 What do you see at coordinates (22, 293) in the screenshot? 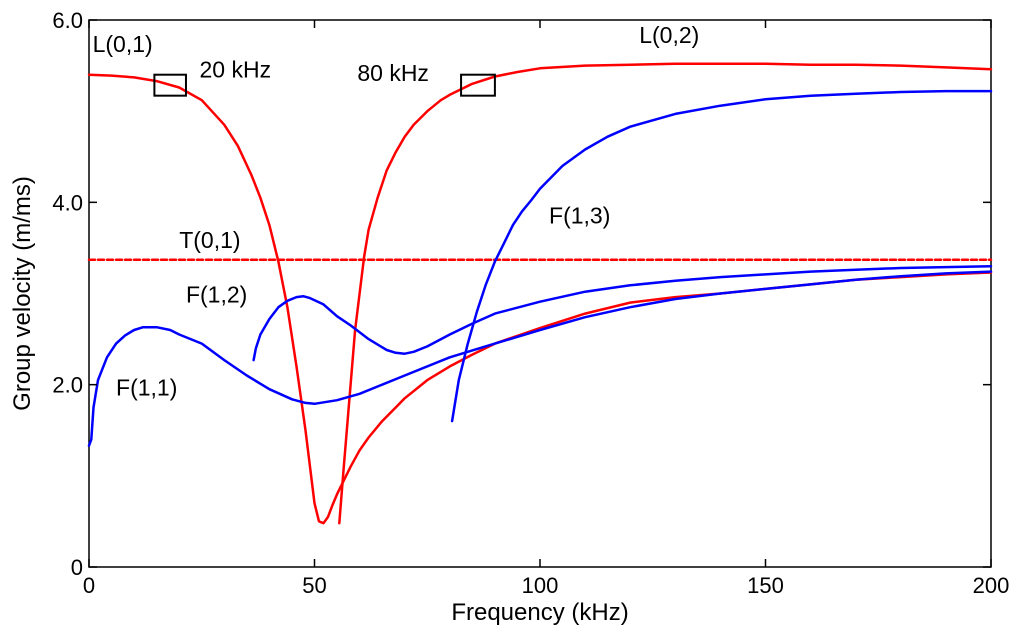
I see `y-axis-title: Group velocity (m/ms)` at bounding box center [22, 293].